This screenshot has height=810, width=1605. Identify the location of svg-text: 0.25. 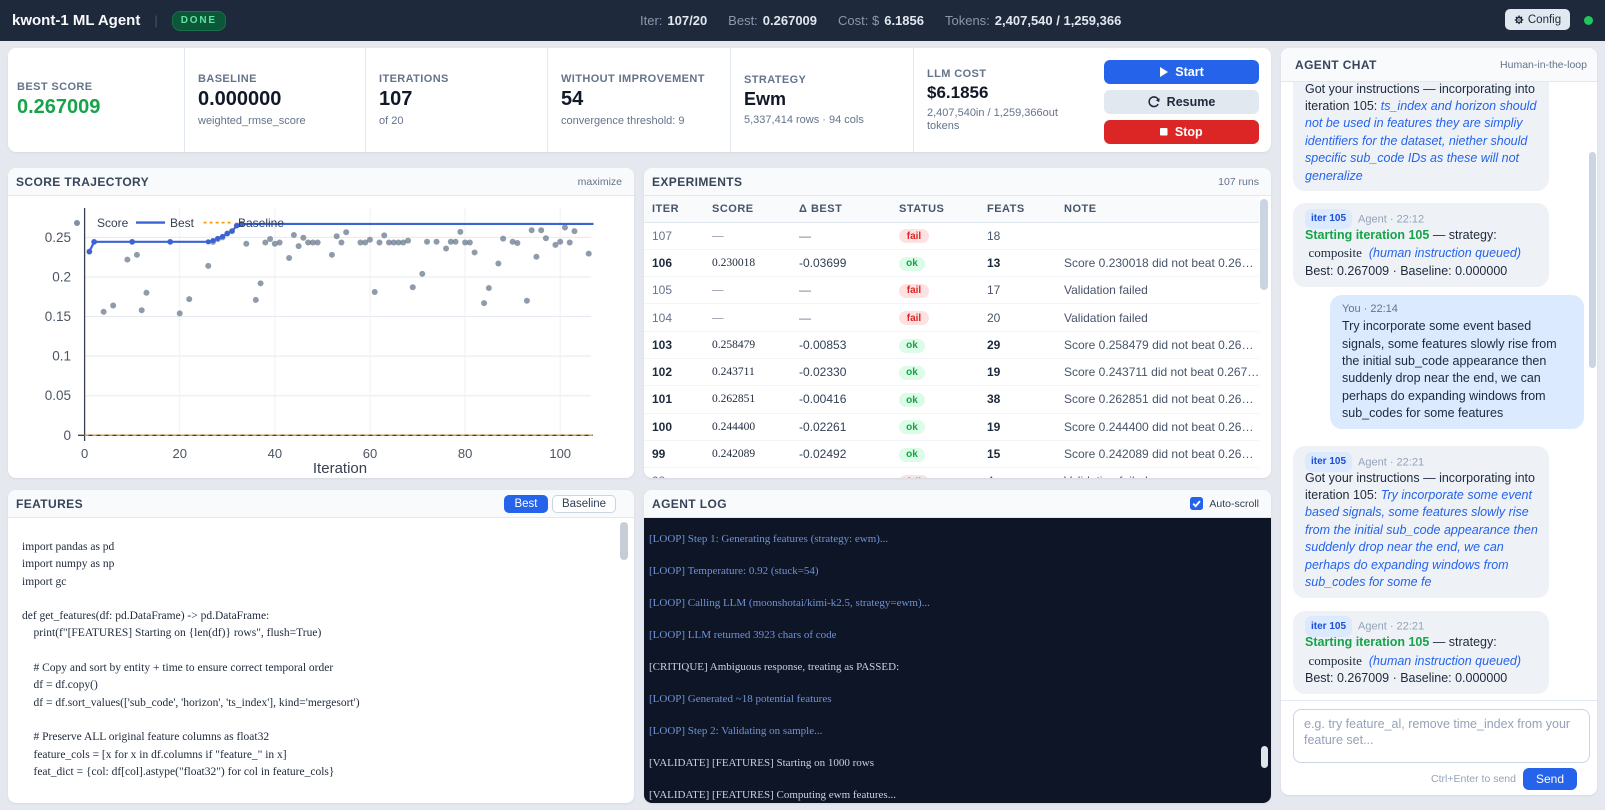
(58, 237).